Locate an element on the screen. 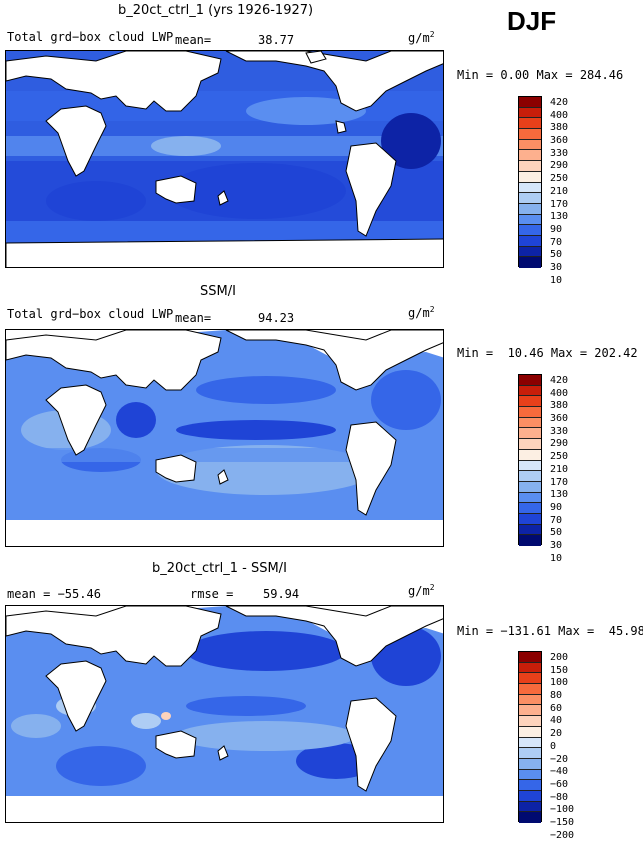  colorbar-tick: −150 is located at coordinates (562, 822).